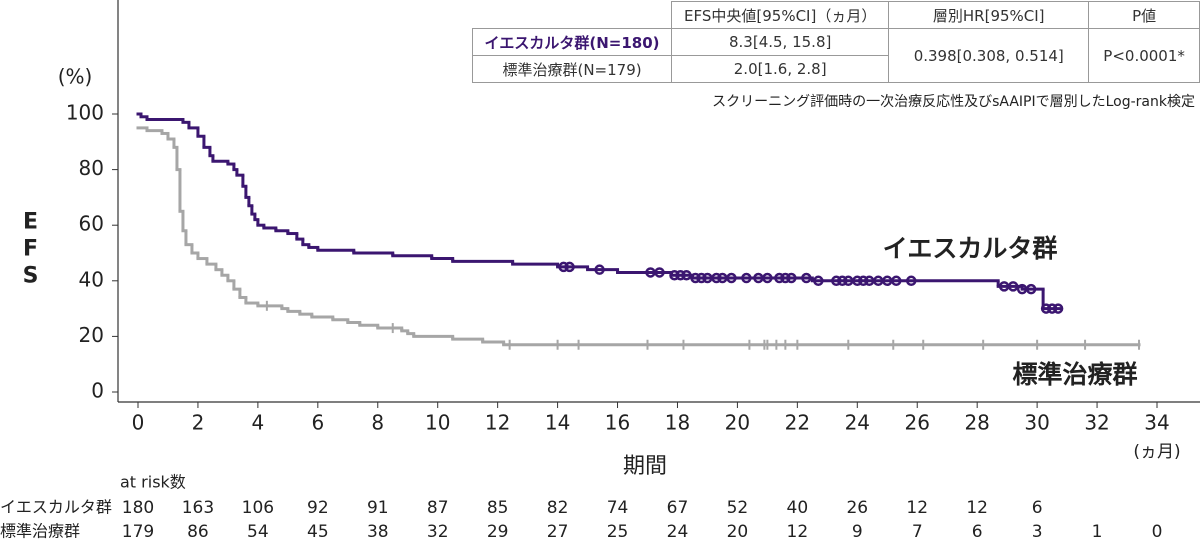 This screenshot has height=544, width=1200. I want to click on risk-value: 163, so click(198, 508).